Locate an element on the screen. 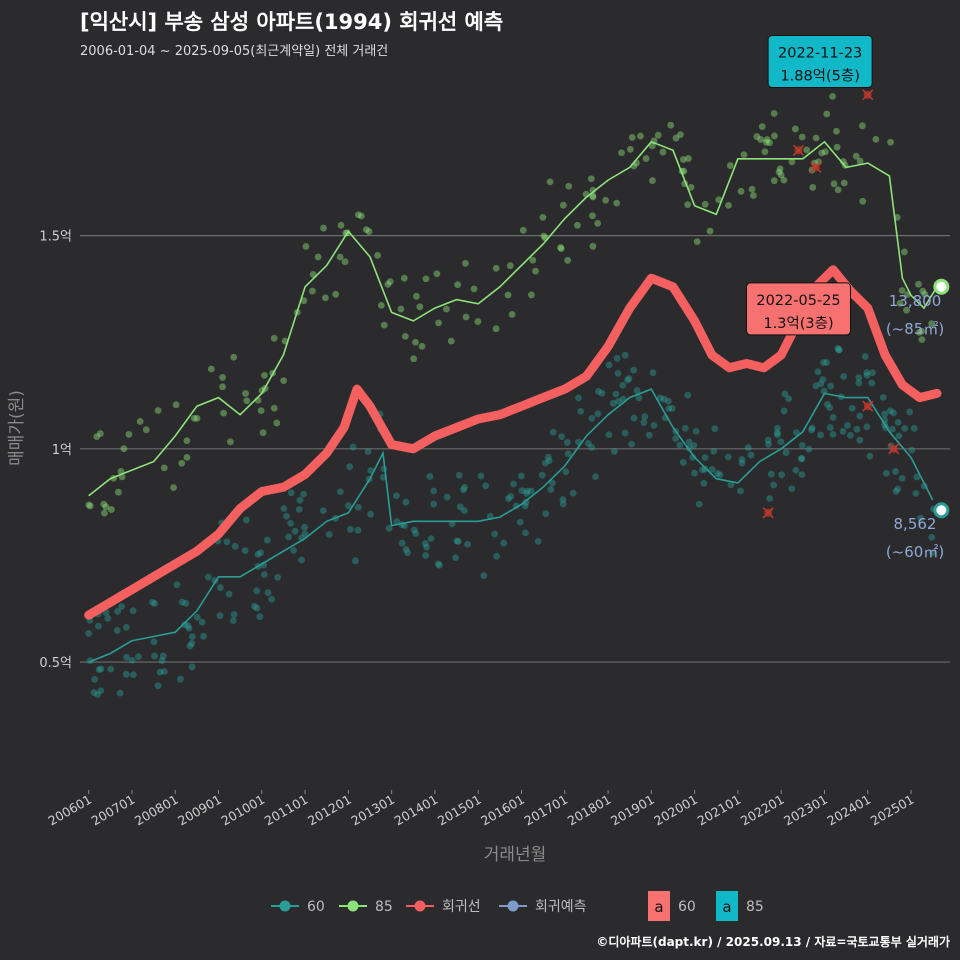 This screenshot has width=960, height=960. x-tick-label: 201301 is located at coordinates (372, 810).